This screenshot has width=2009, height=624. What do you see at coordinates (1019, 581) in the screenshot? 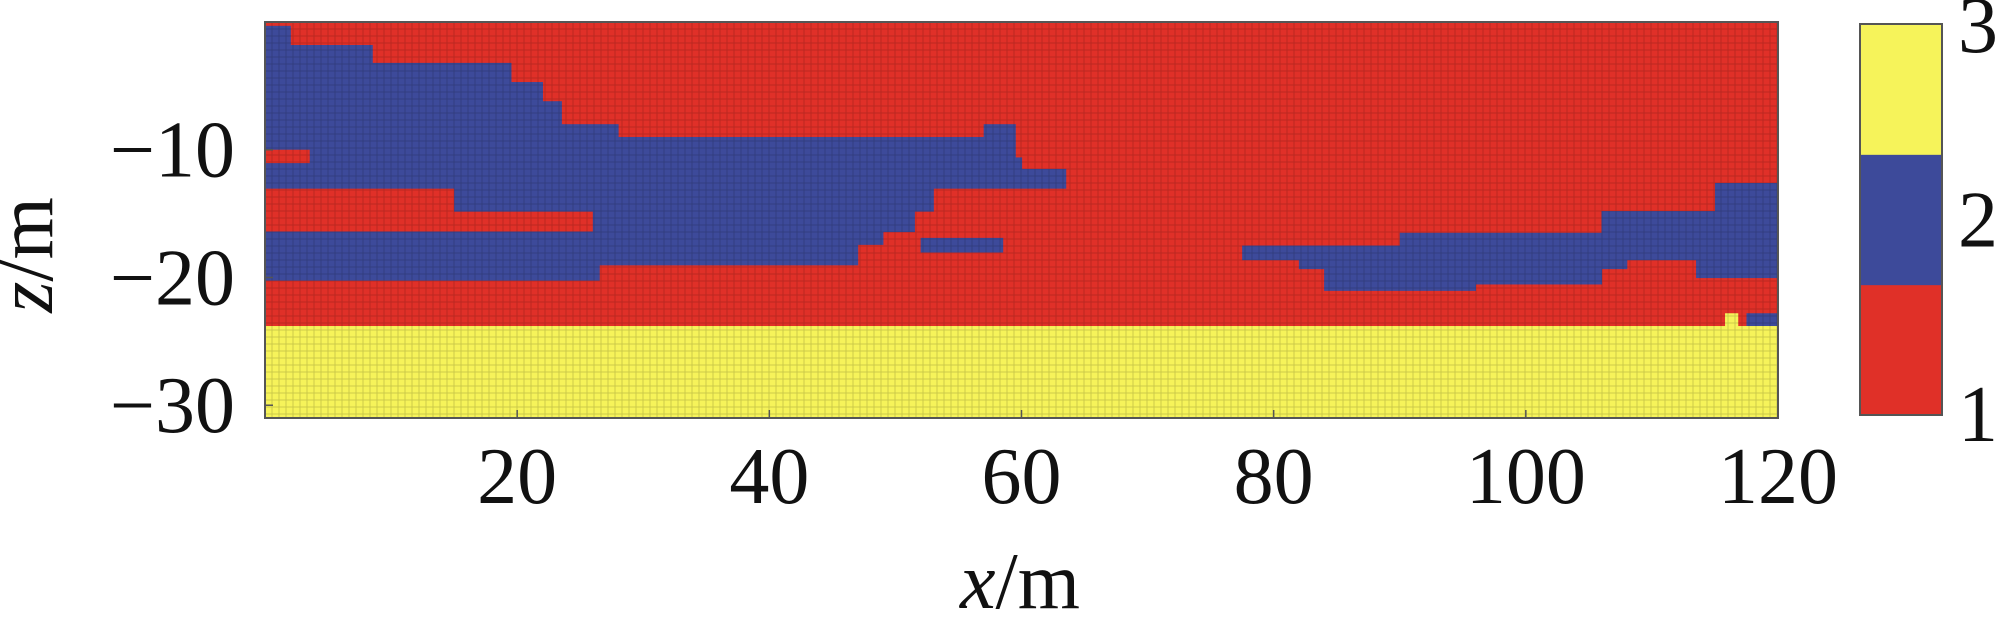
I see `x-axis-label: x/m` at bounding box center [1019, 581].